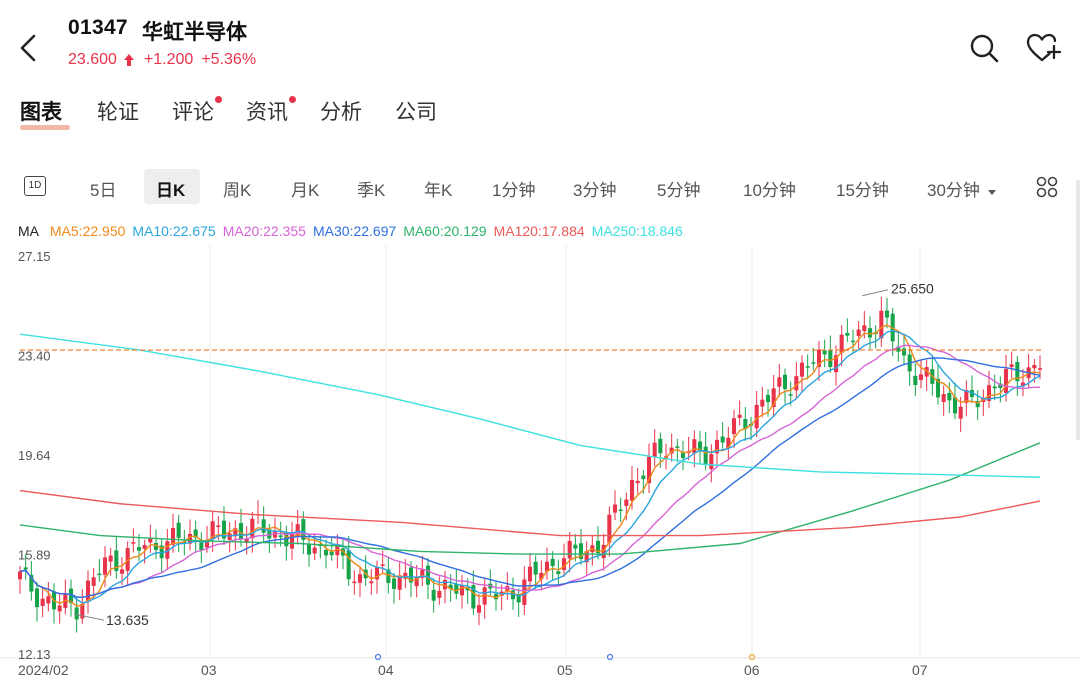 The height and width of the screenshot is (695, 1080). I want to click on price-row: 23.600 +1.200 +5.36%, so click(165, 60).